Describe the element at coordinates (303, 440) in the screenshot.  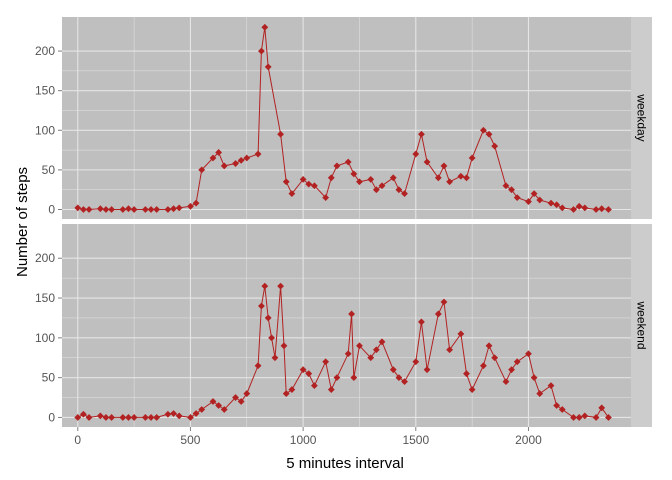
I see `x-tick-label: 1000` at that location.